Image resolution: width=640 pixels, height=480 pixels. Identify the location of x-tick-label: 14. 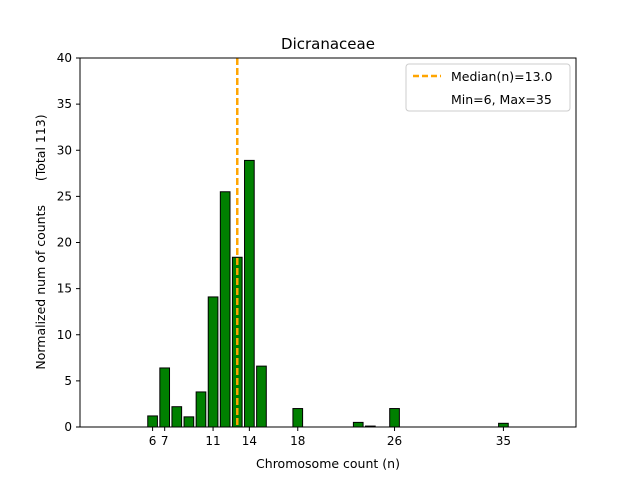
(249, 441).